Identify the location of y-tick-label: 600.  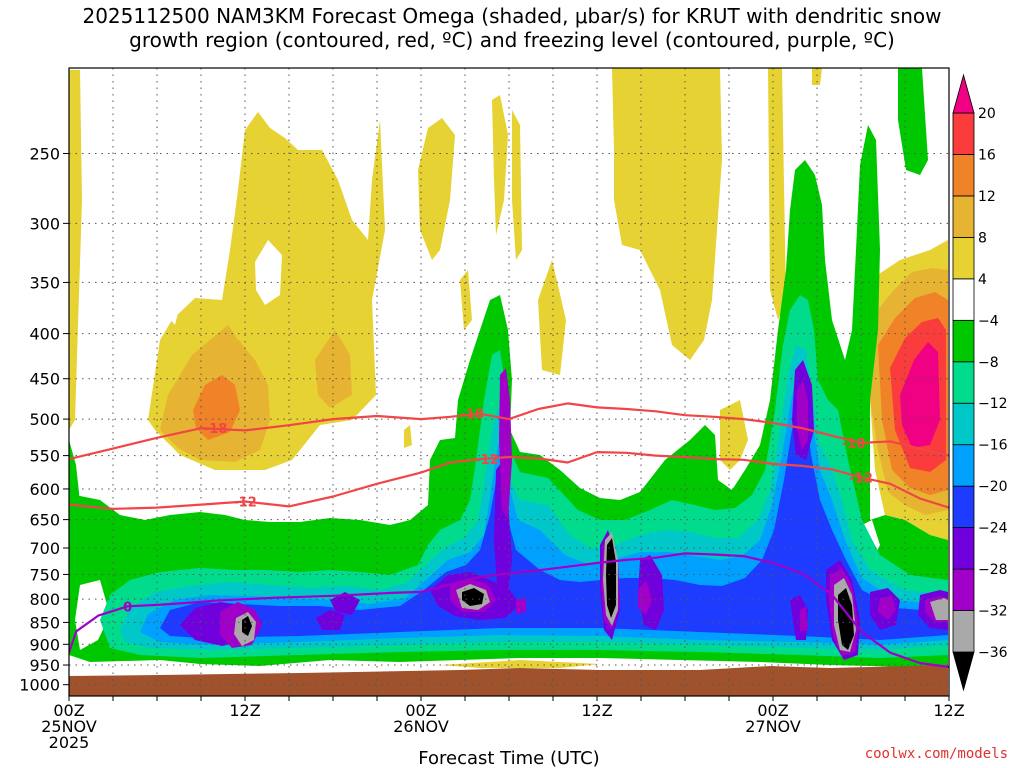
(44, 489).